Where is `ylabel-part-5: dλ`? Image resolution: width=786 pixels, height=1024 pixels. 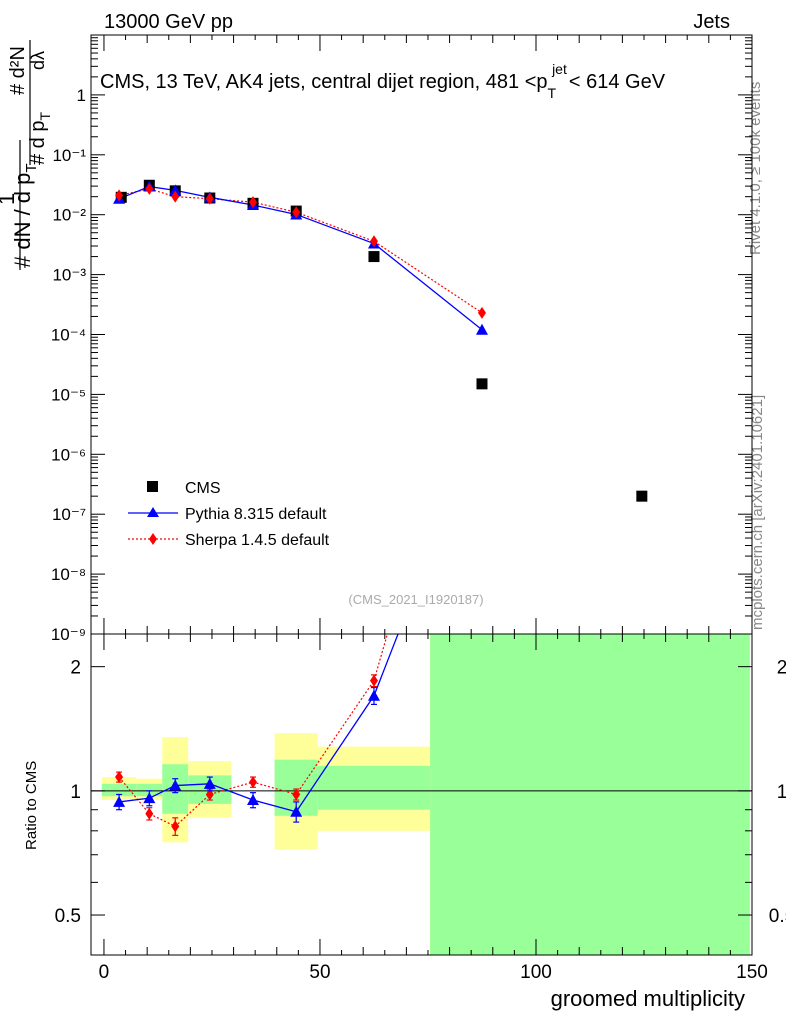
ylabel-part-5: dλ is located at coordinates (38, 60).